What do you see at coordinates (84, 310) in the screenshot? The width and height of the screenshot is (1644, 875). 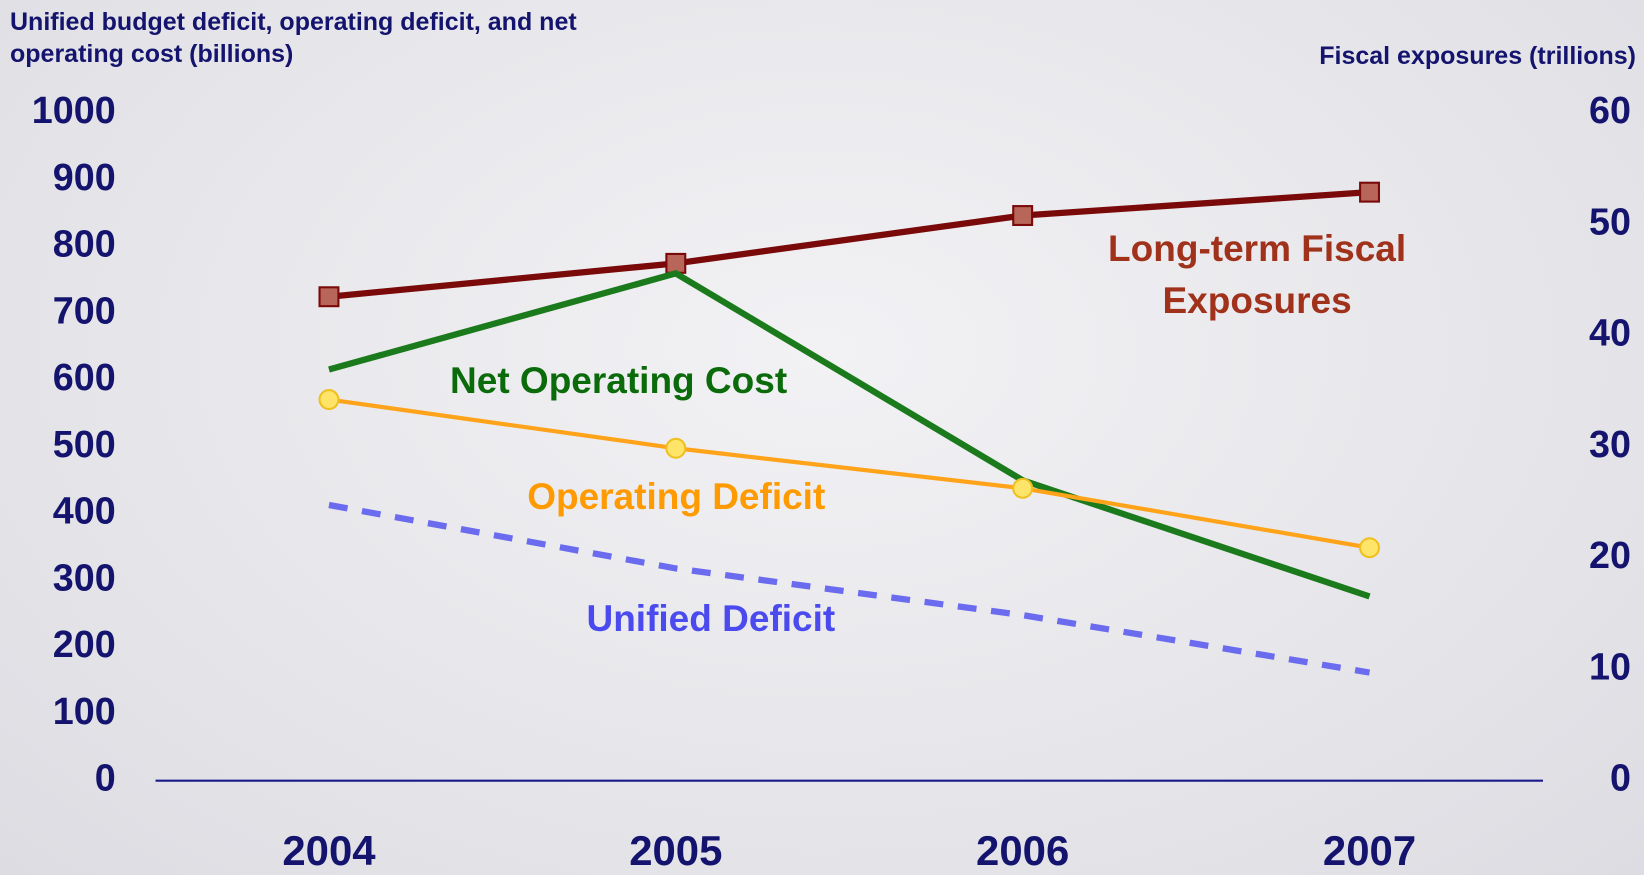 I see `y-tick-label: 700` at bounding box center [84, 310].